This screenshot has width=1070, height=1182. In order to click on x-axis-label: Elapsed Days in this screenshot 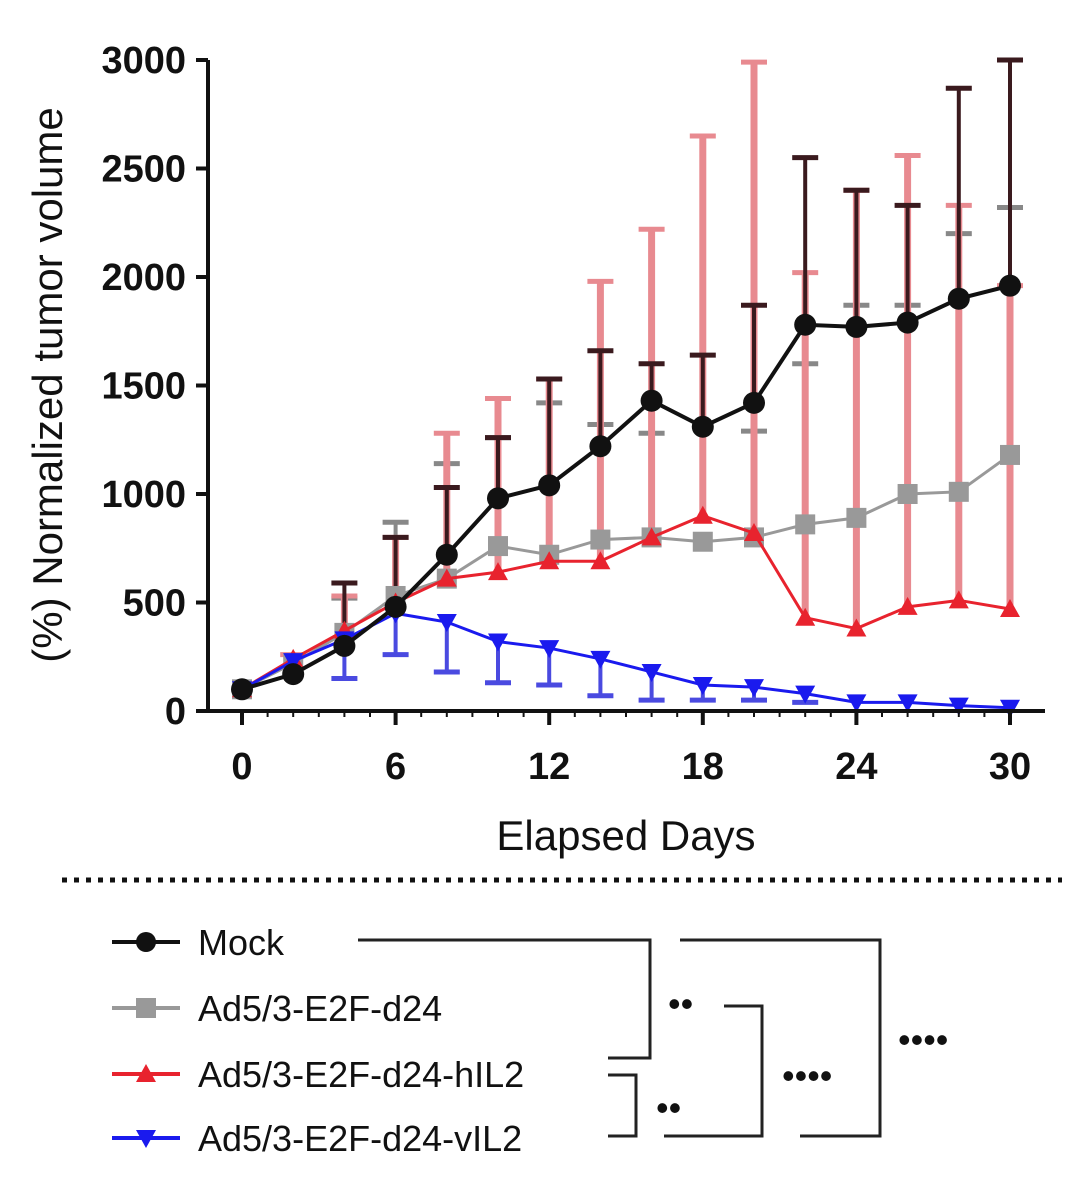, I will do `click(625, 835)`.